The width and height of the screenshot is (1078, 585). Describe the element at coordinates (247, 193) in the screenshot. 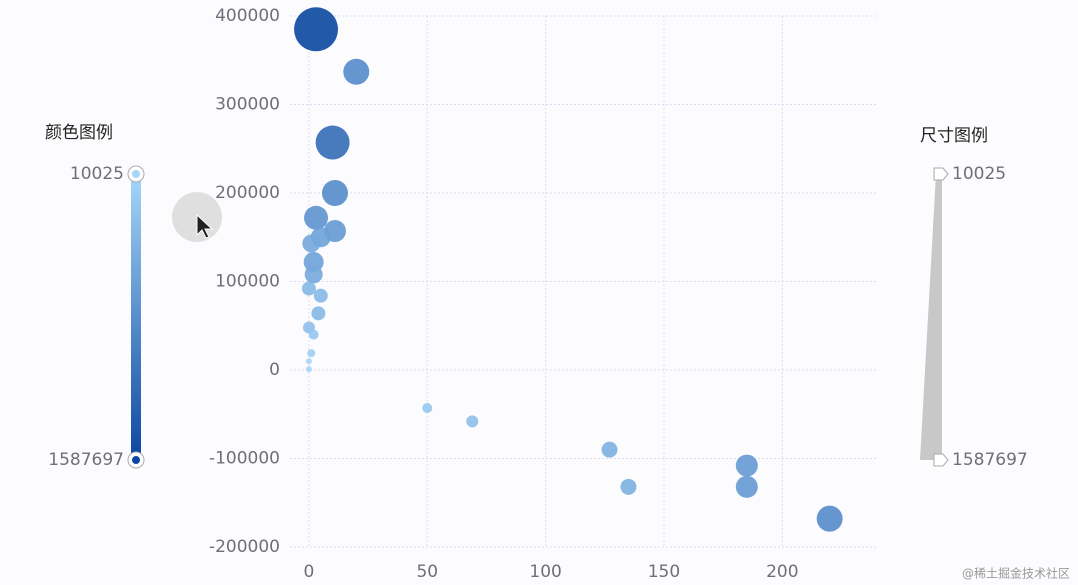

I see `y-tick-label: 200000` at that location.